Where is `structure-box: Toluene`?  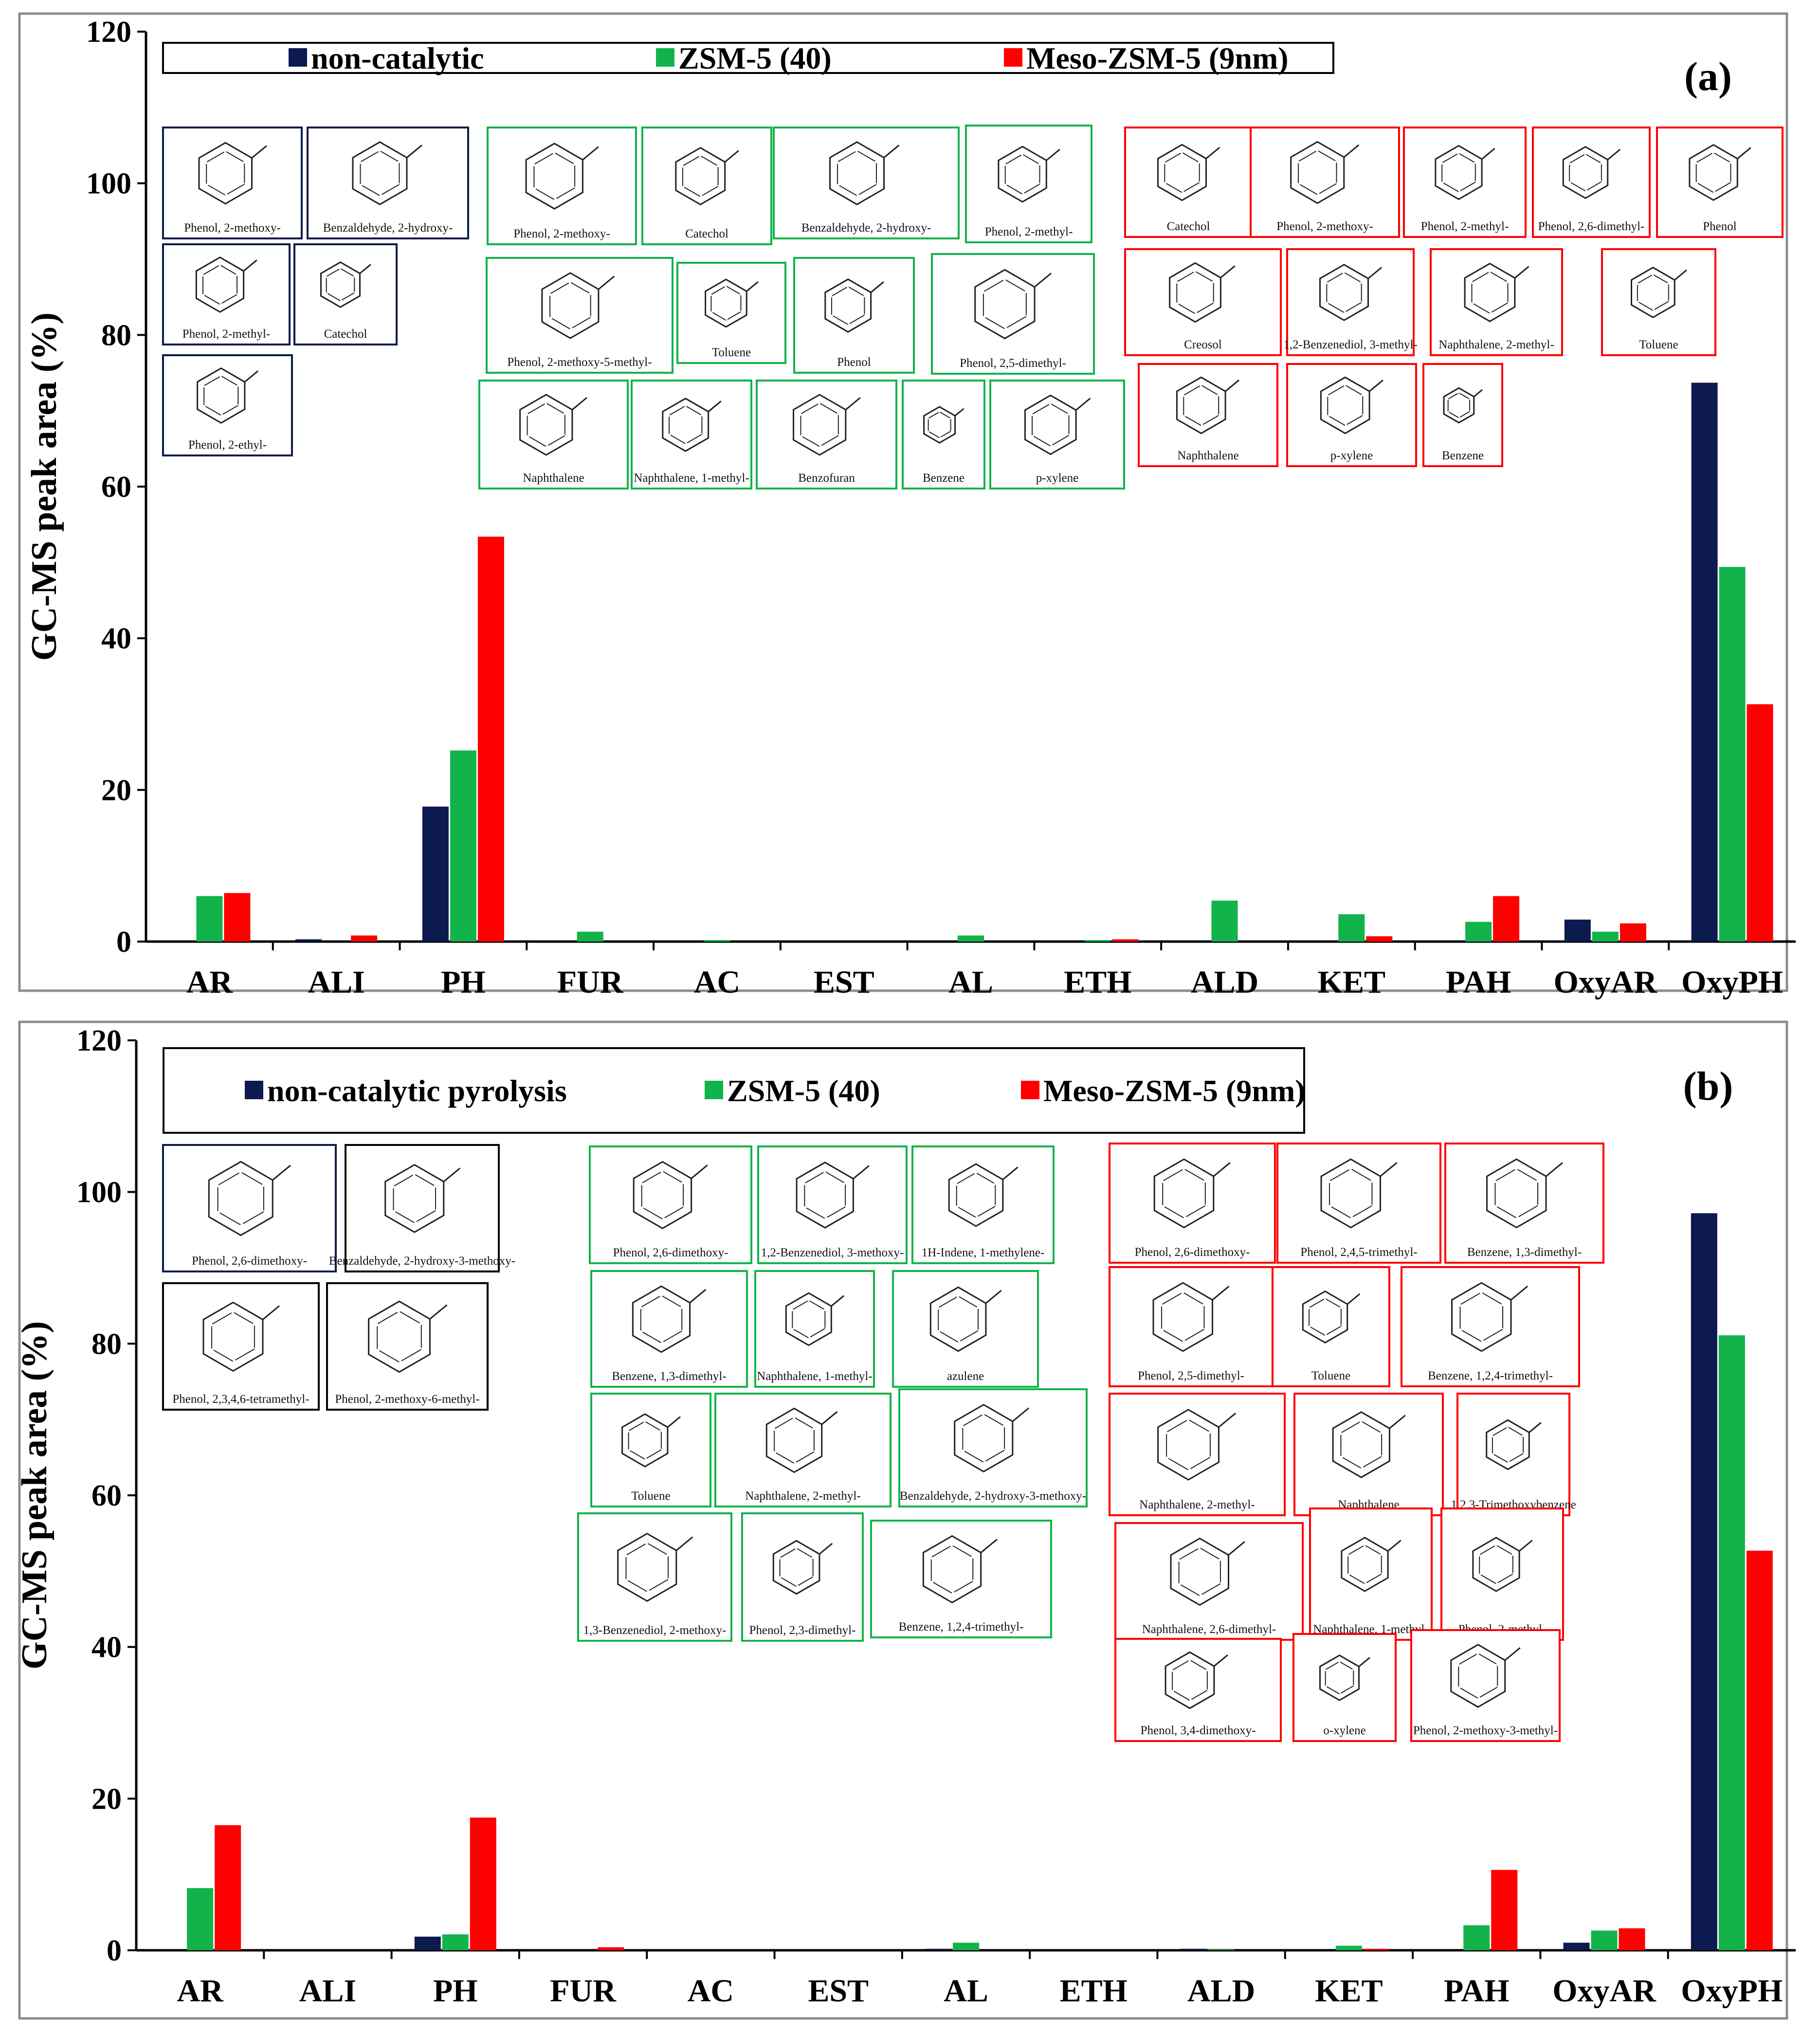 structure-box: Toluene is located at coordinates (1331, 1326).